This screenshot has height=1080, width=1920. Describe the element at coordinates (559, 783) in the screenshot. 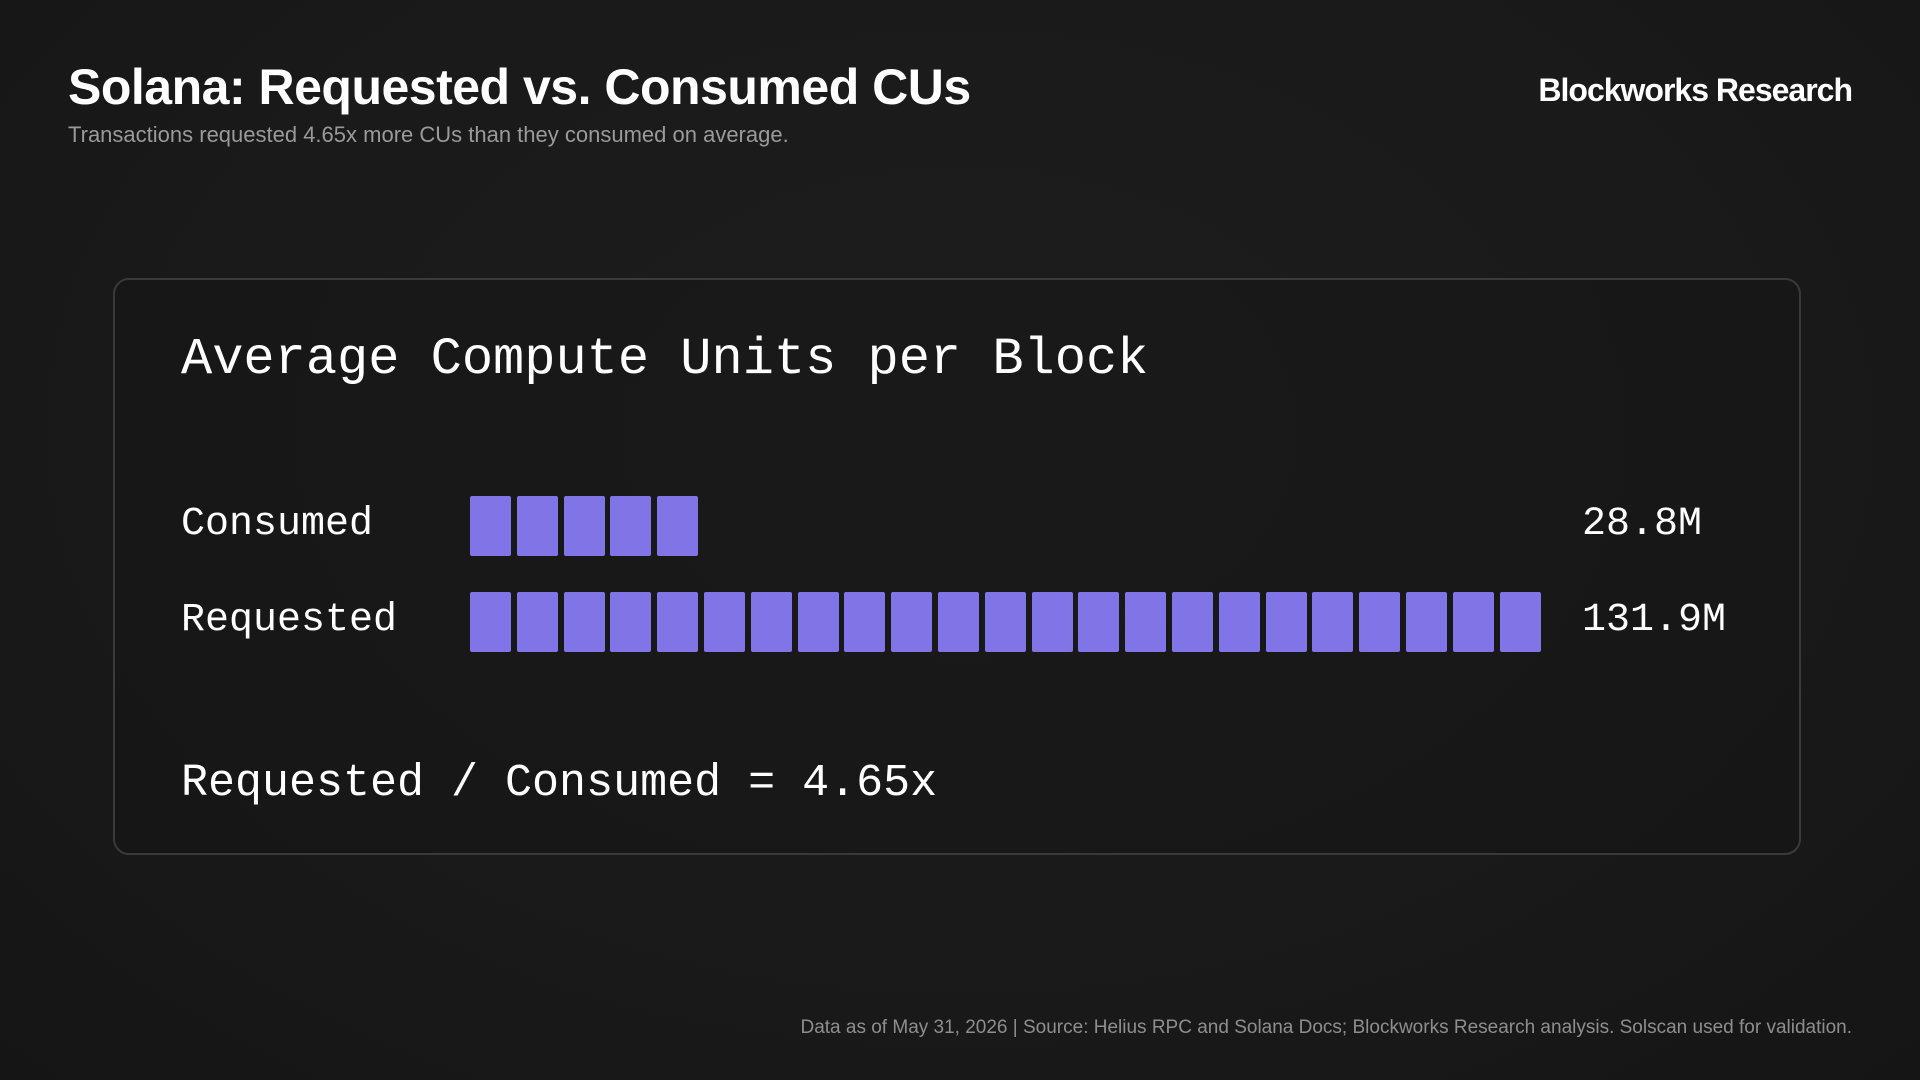

I see `ratio-text: Requested / Consumed = 4.65x` at that location.